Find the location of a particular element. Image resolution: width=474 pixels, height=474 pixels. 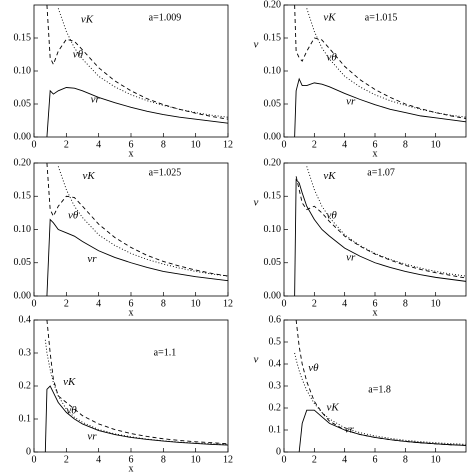

annotation: a=1.015 is located at coordinates (381, 17).